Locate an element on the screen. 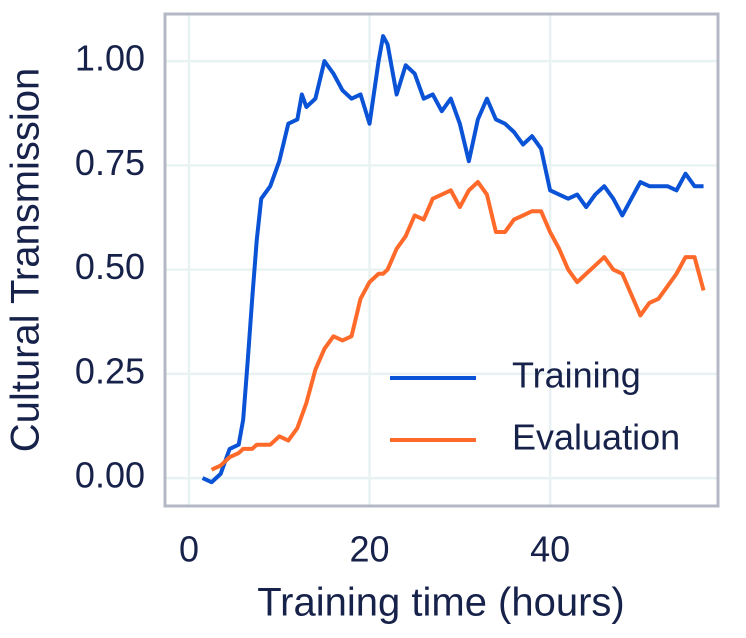  x-tick-label: 20 is located at coordinates (370, 549).